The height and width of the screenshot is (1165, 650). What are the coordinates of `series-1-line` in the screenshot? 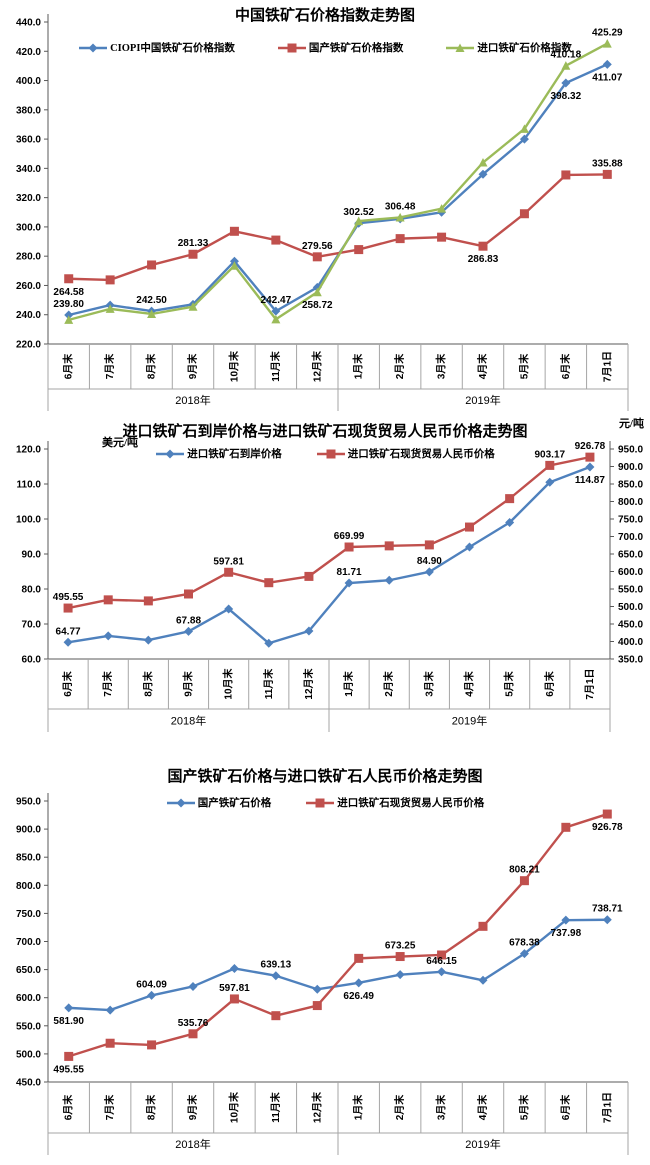 It's located at (338, 227).